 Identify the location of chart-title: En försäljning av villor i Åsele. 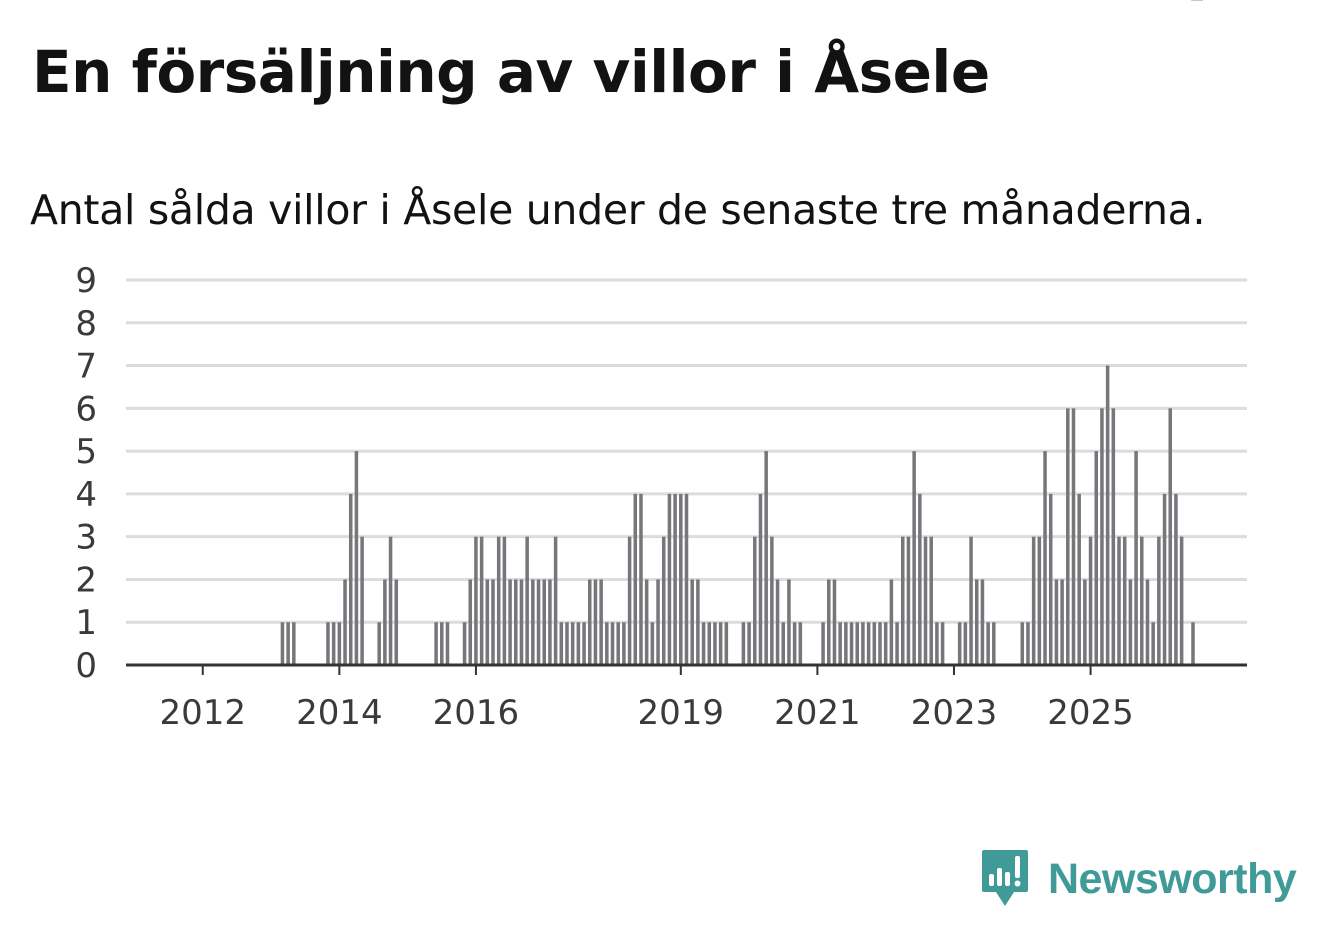
(511, 72).